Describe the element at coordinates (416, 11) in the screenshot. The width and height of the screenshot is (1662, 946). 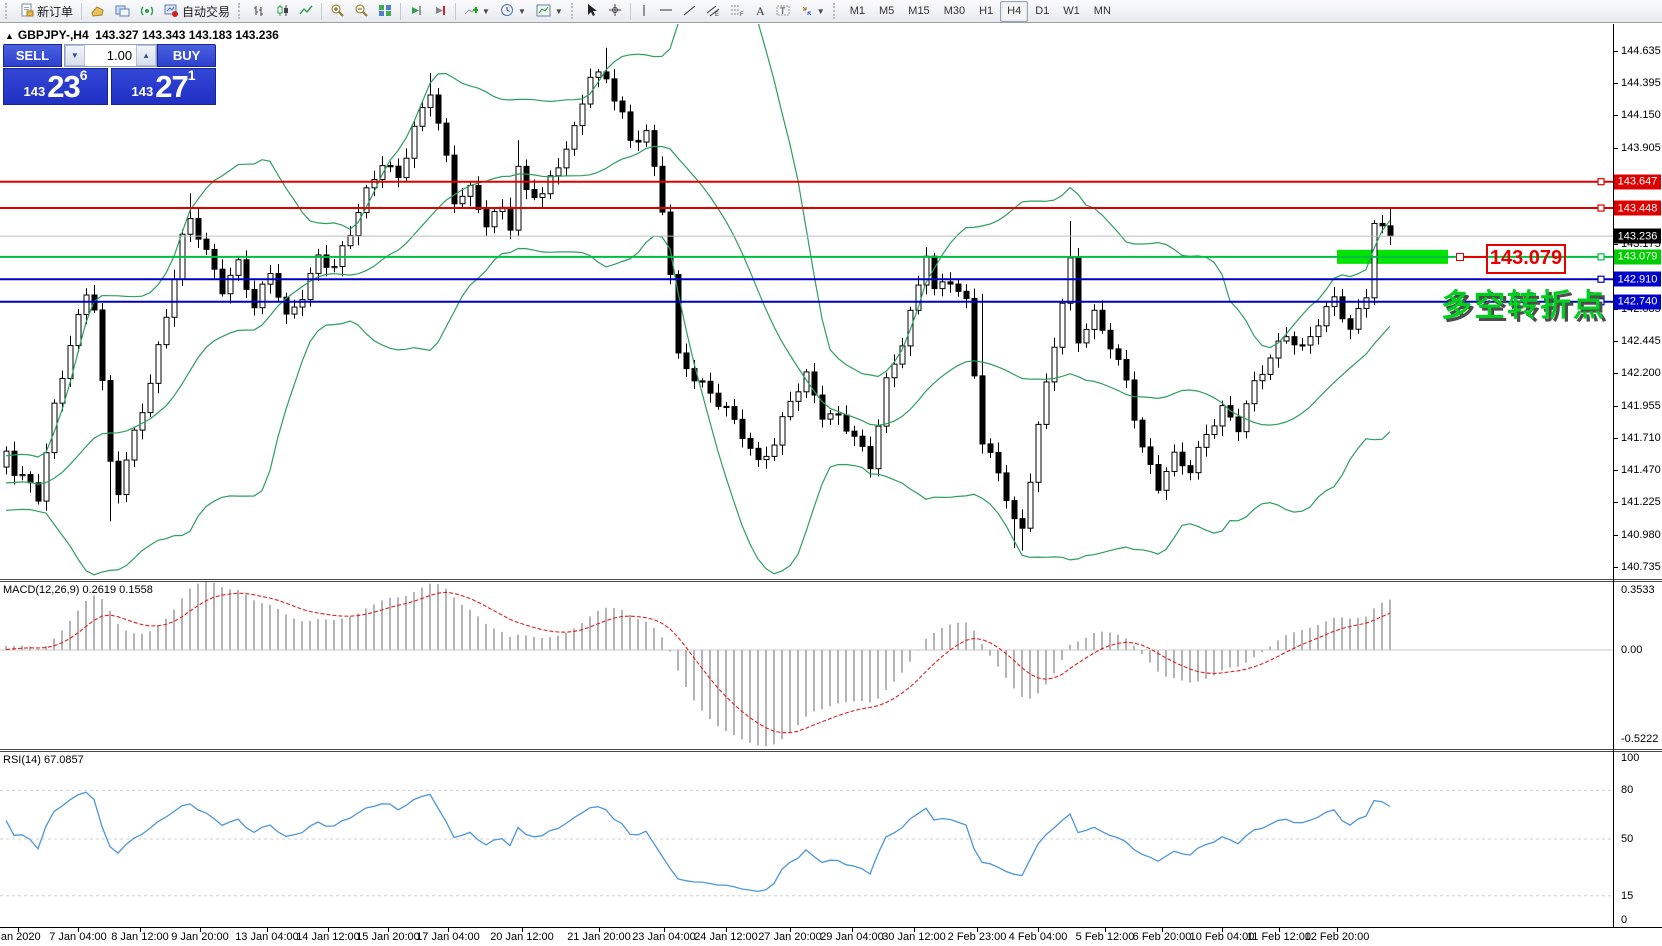
I see `auto-scroll-button` at that location.